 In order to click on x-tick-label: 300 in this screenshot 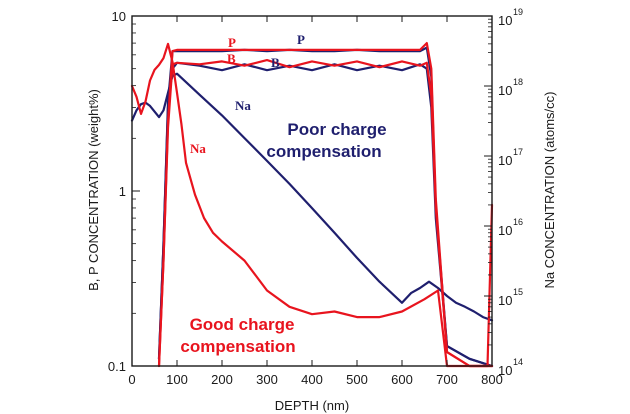, I will do `click(267, 379)`.